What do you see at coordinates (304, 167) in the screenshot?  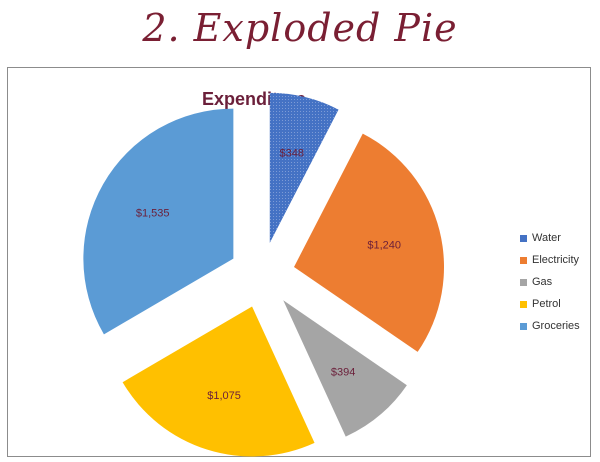 I see `pie-slice-water` at bounding box center [304, 167].